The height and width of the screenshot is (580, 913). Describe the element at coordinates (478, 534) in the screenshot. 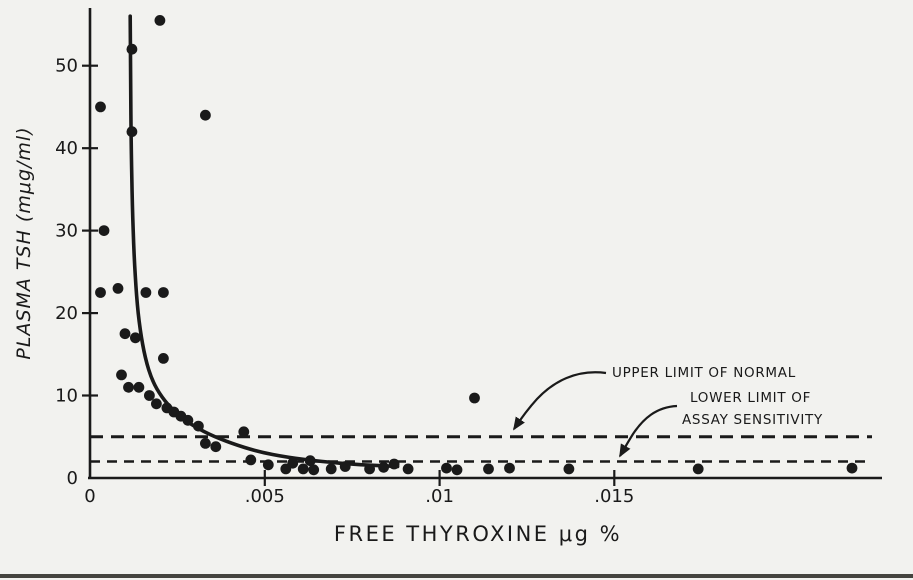

I see `x-axis-label: FREE THYROXINE μg %` at that location.